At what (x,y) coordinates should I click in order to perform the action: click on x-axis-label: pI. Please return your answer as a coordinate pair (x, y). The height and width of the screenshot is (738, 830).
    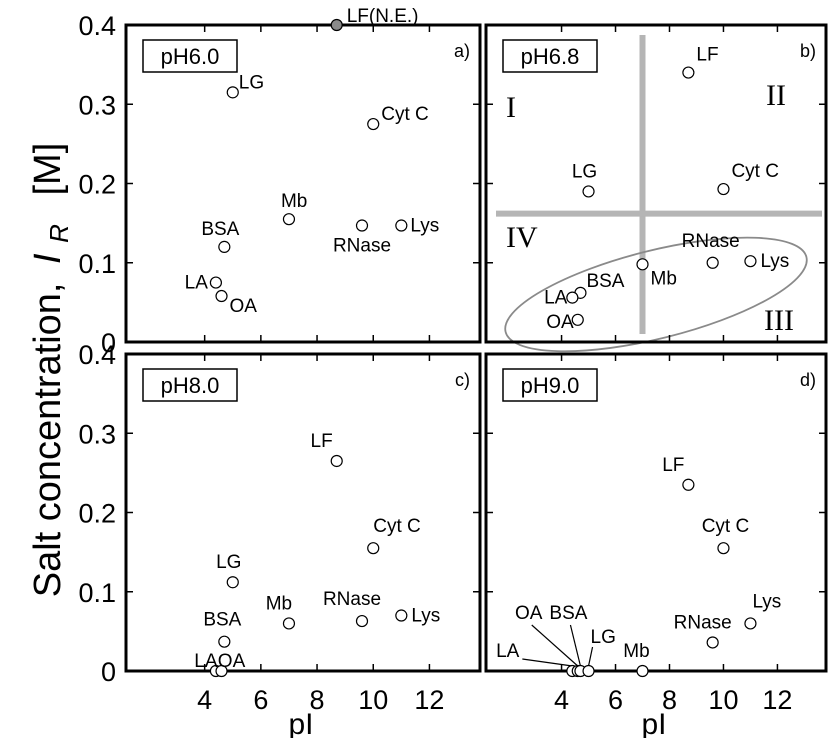
    Looking at the image, I should click on (300, 723).